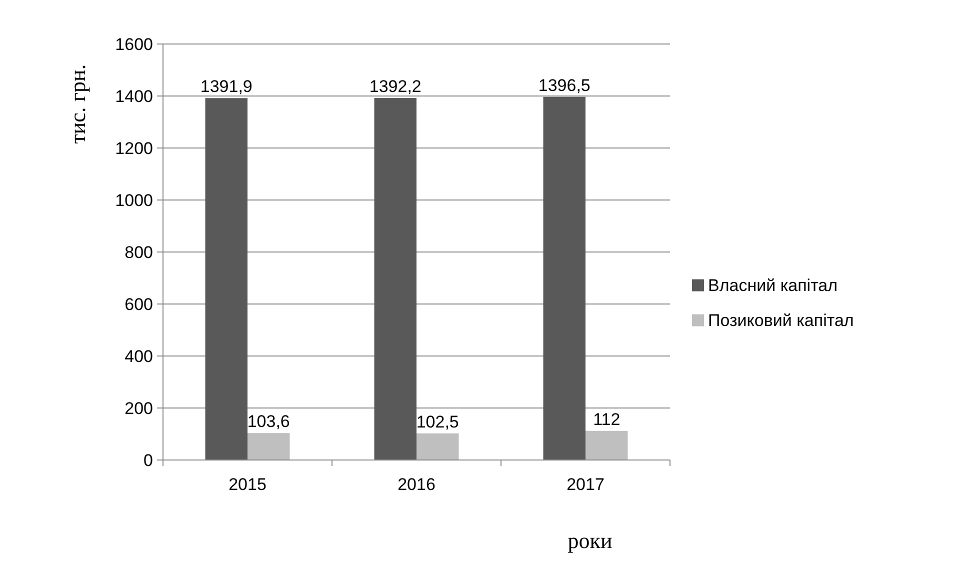  What do you see at coordinates (585, 484) in the screenshot?
I see `x-tick-label: 2017` at bounding box center [585, 484].